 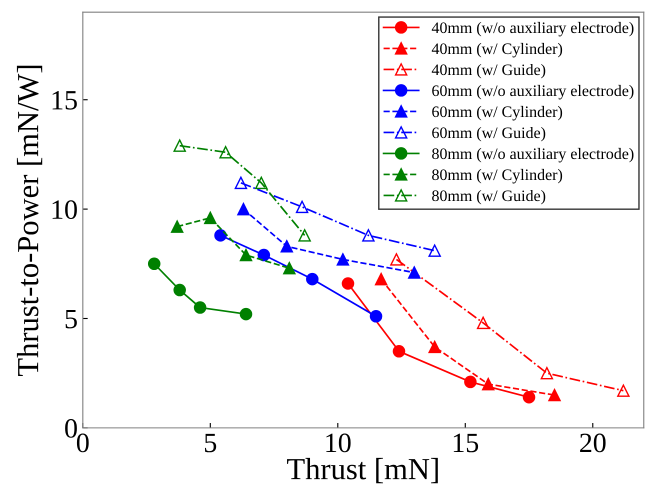 What do you see at coordinates (71, 428) in the screenshot?
I see `y-tick-label: 0` at bounding box center [71, 428].